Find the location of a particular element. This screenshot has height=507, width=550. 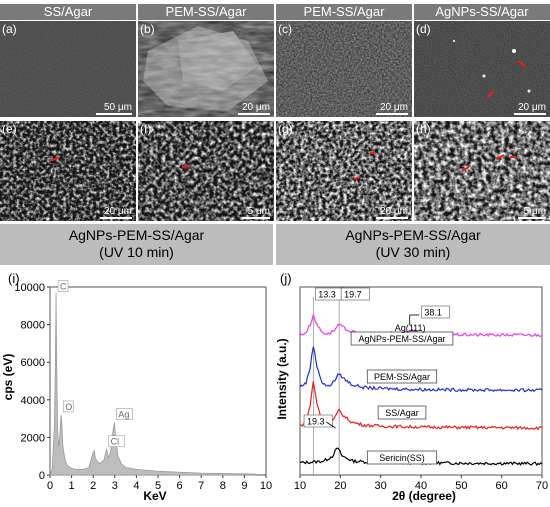

xrd-series-label: SS/Agar is located at coordinates (402, 413).